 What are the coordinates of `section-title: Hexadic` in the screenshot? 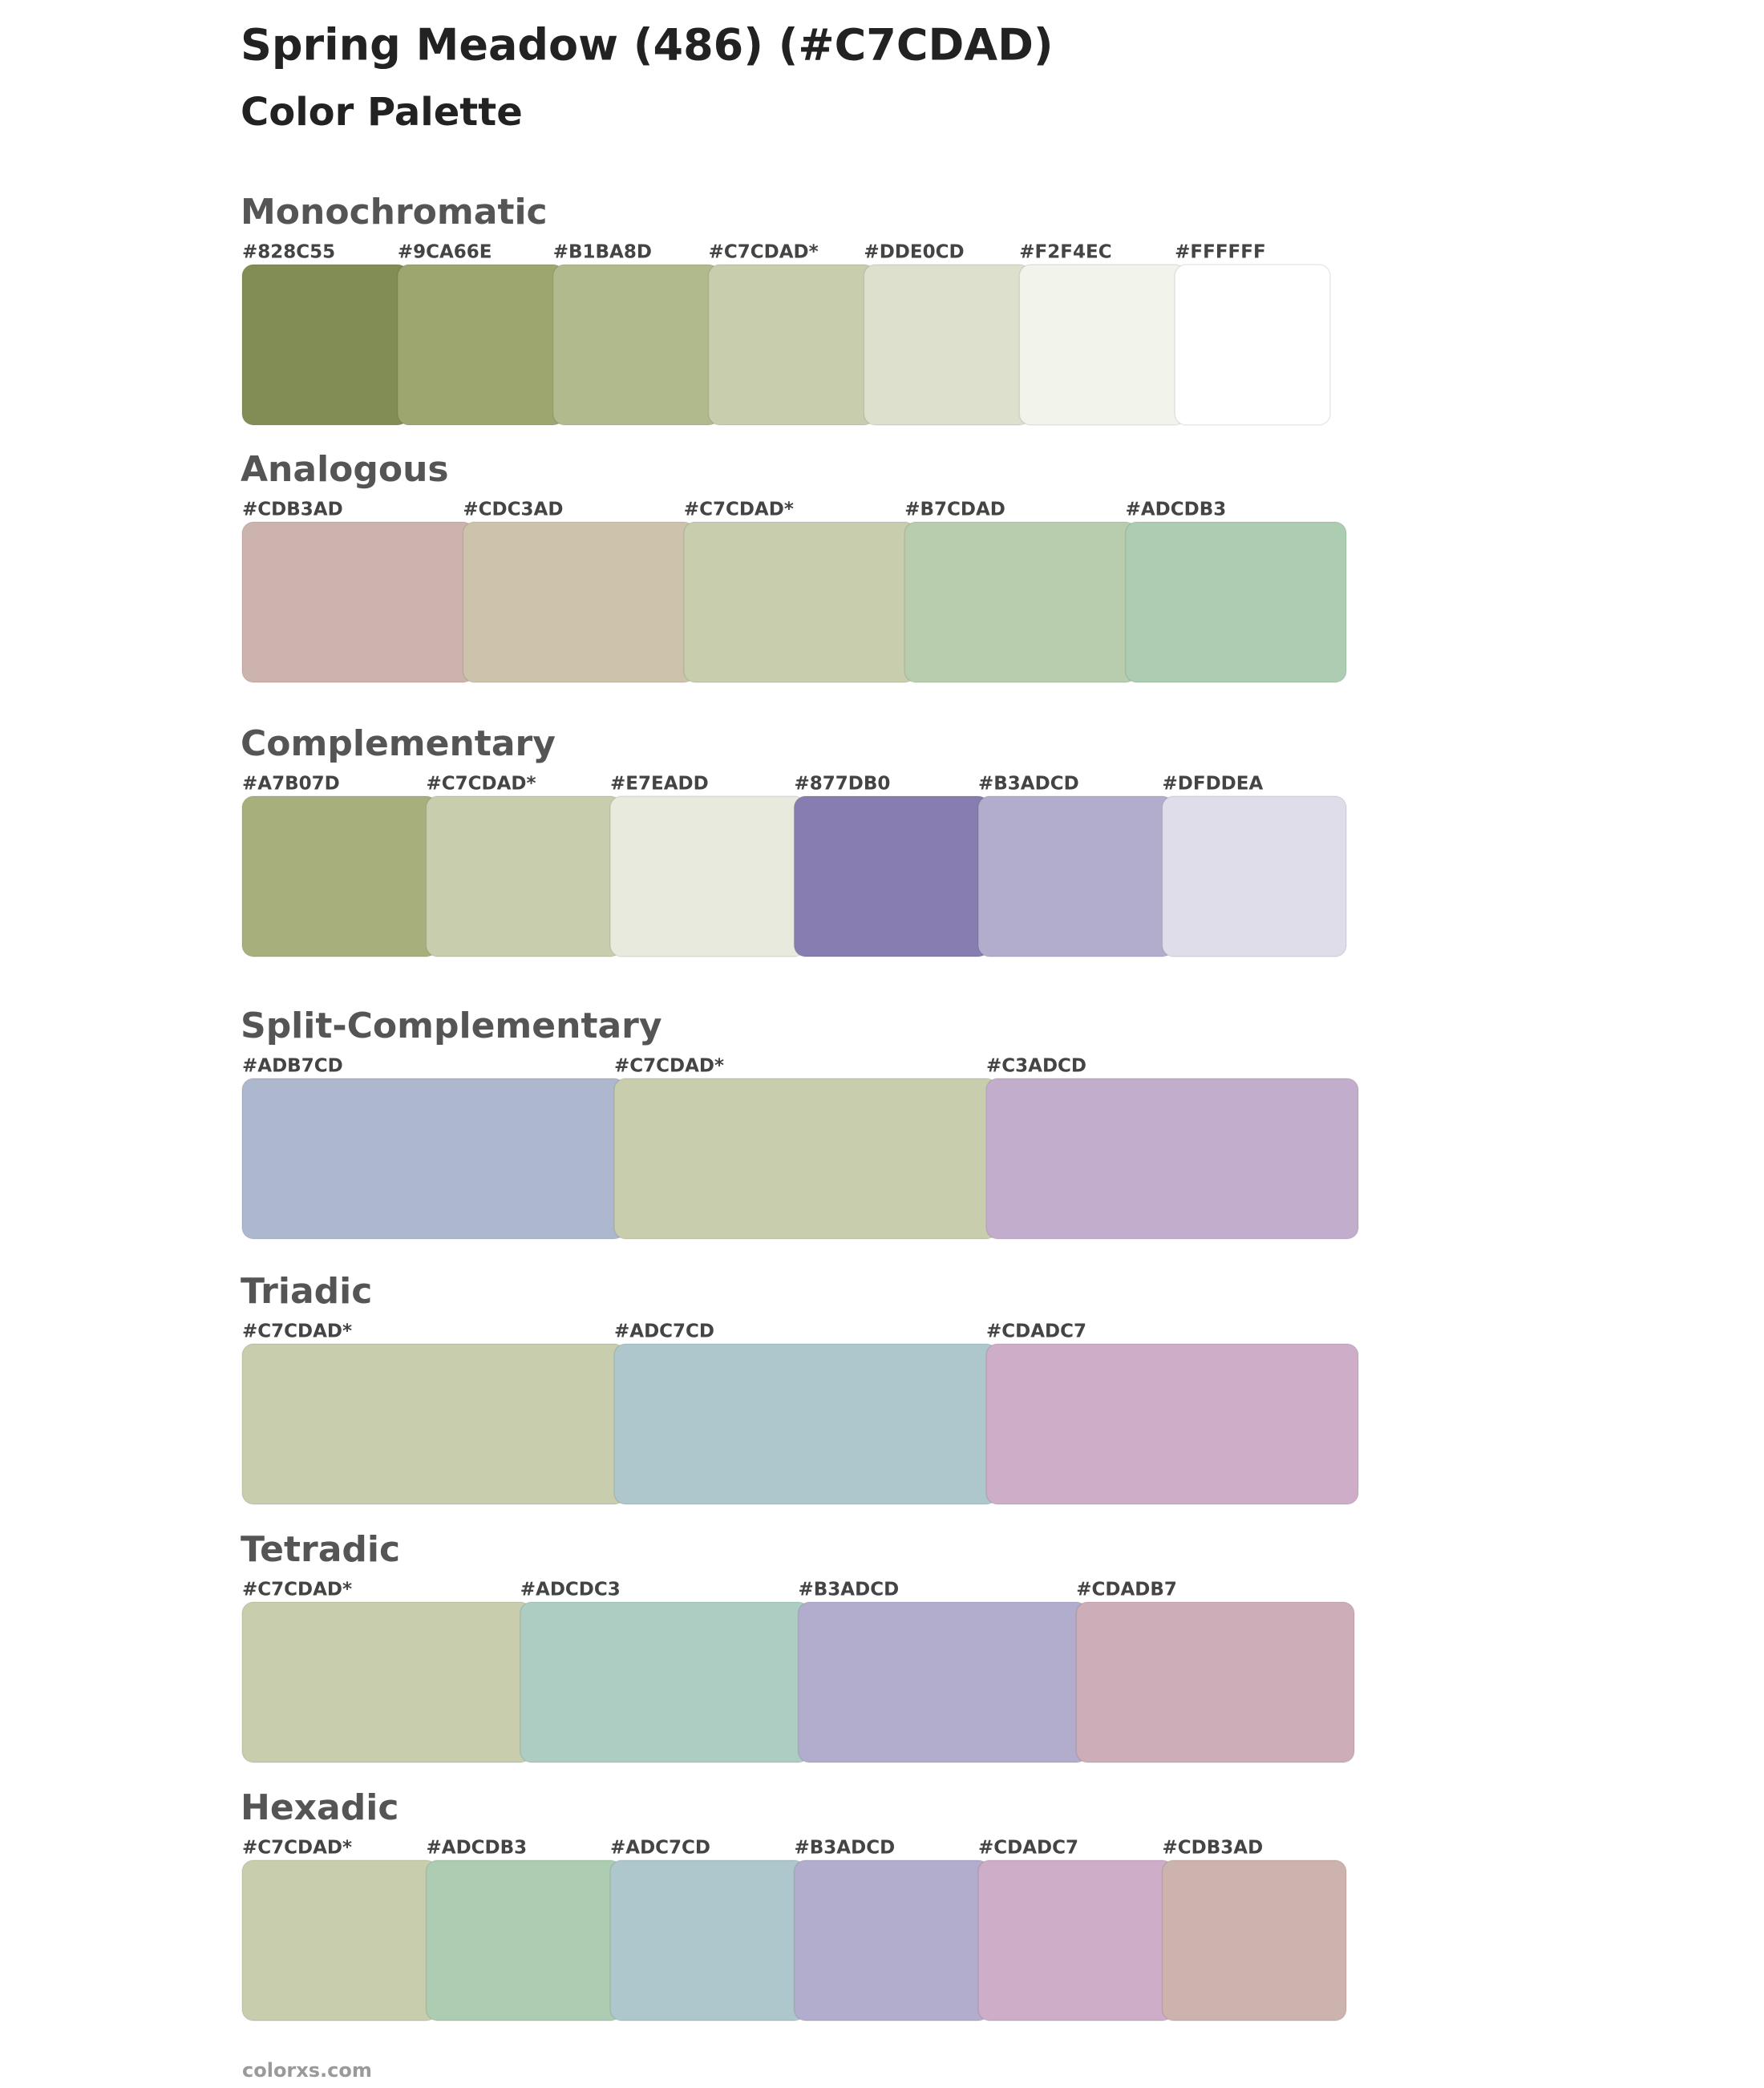 It's located at (320, 1807).